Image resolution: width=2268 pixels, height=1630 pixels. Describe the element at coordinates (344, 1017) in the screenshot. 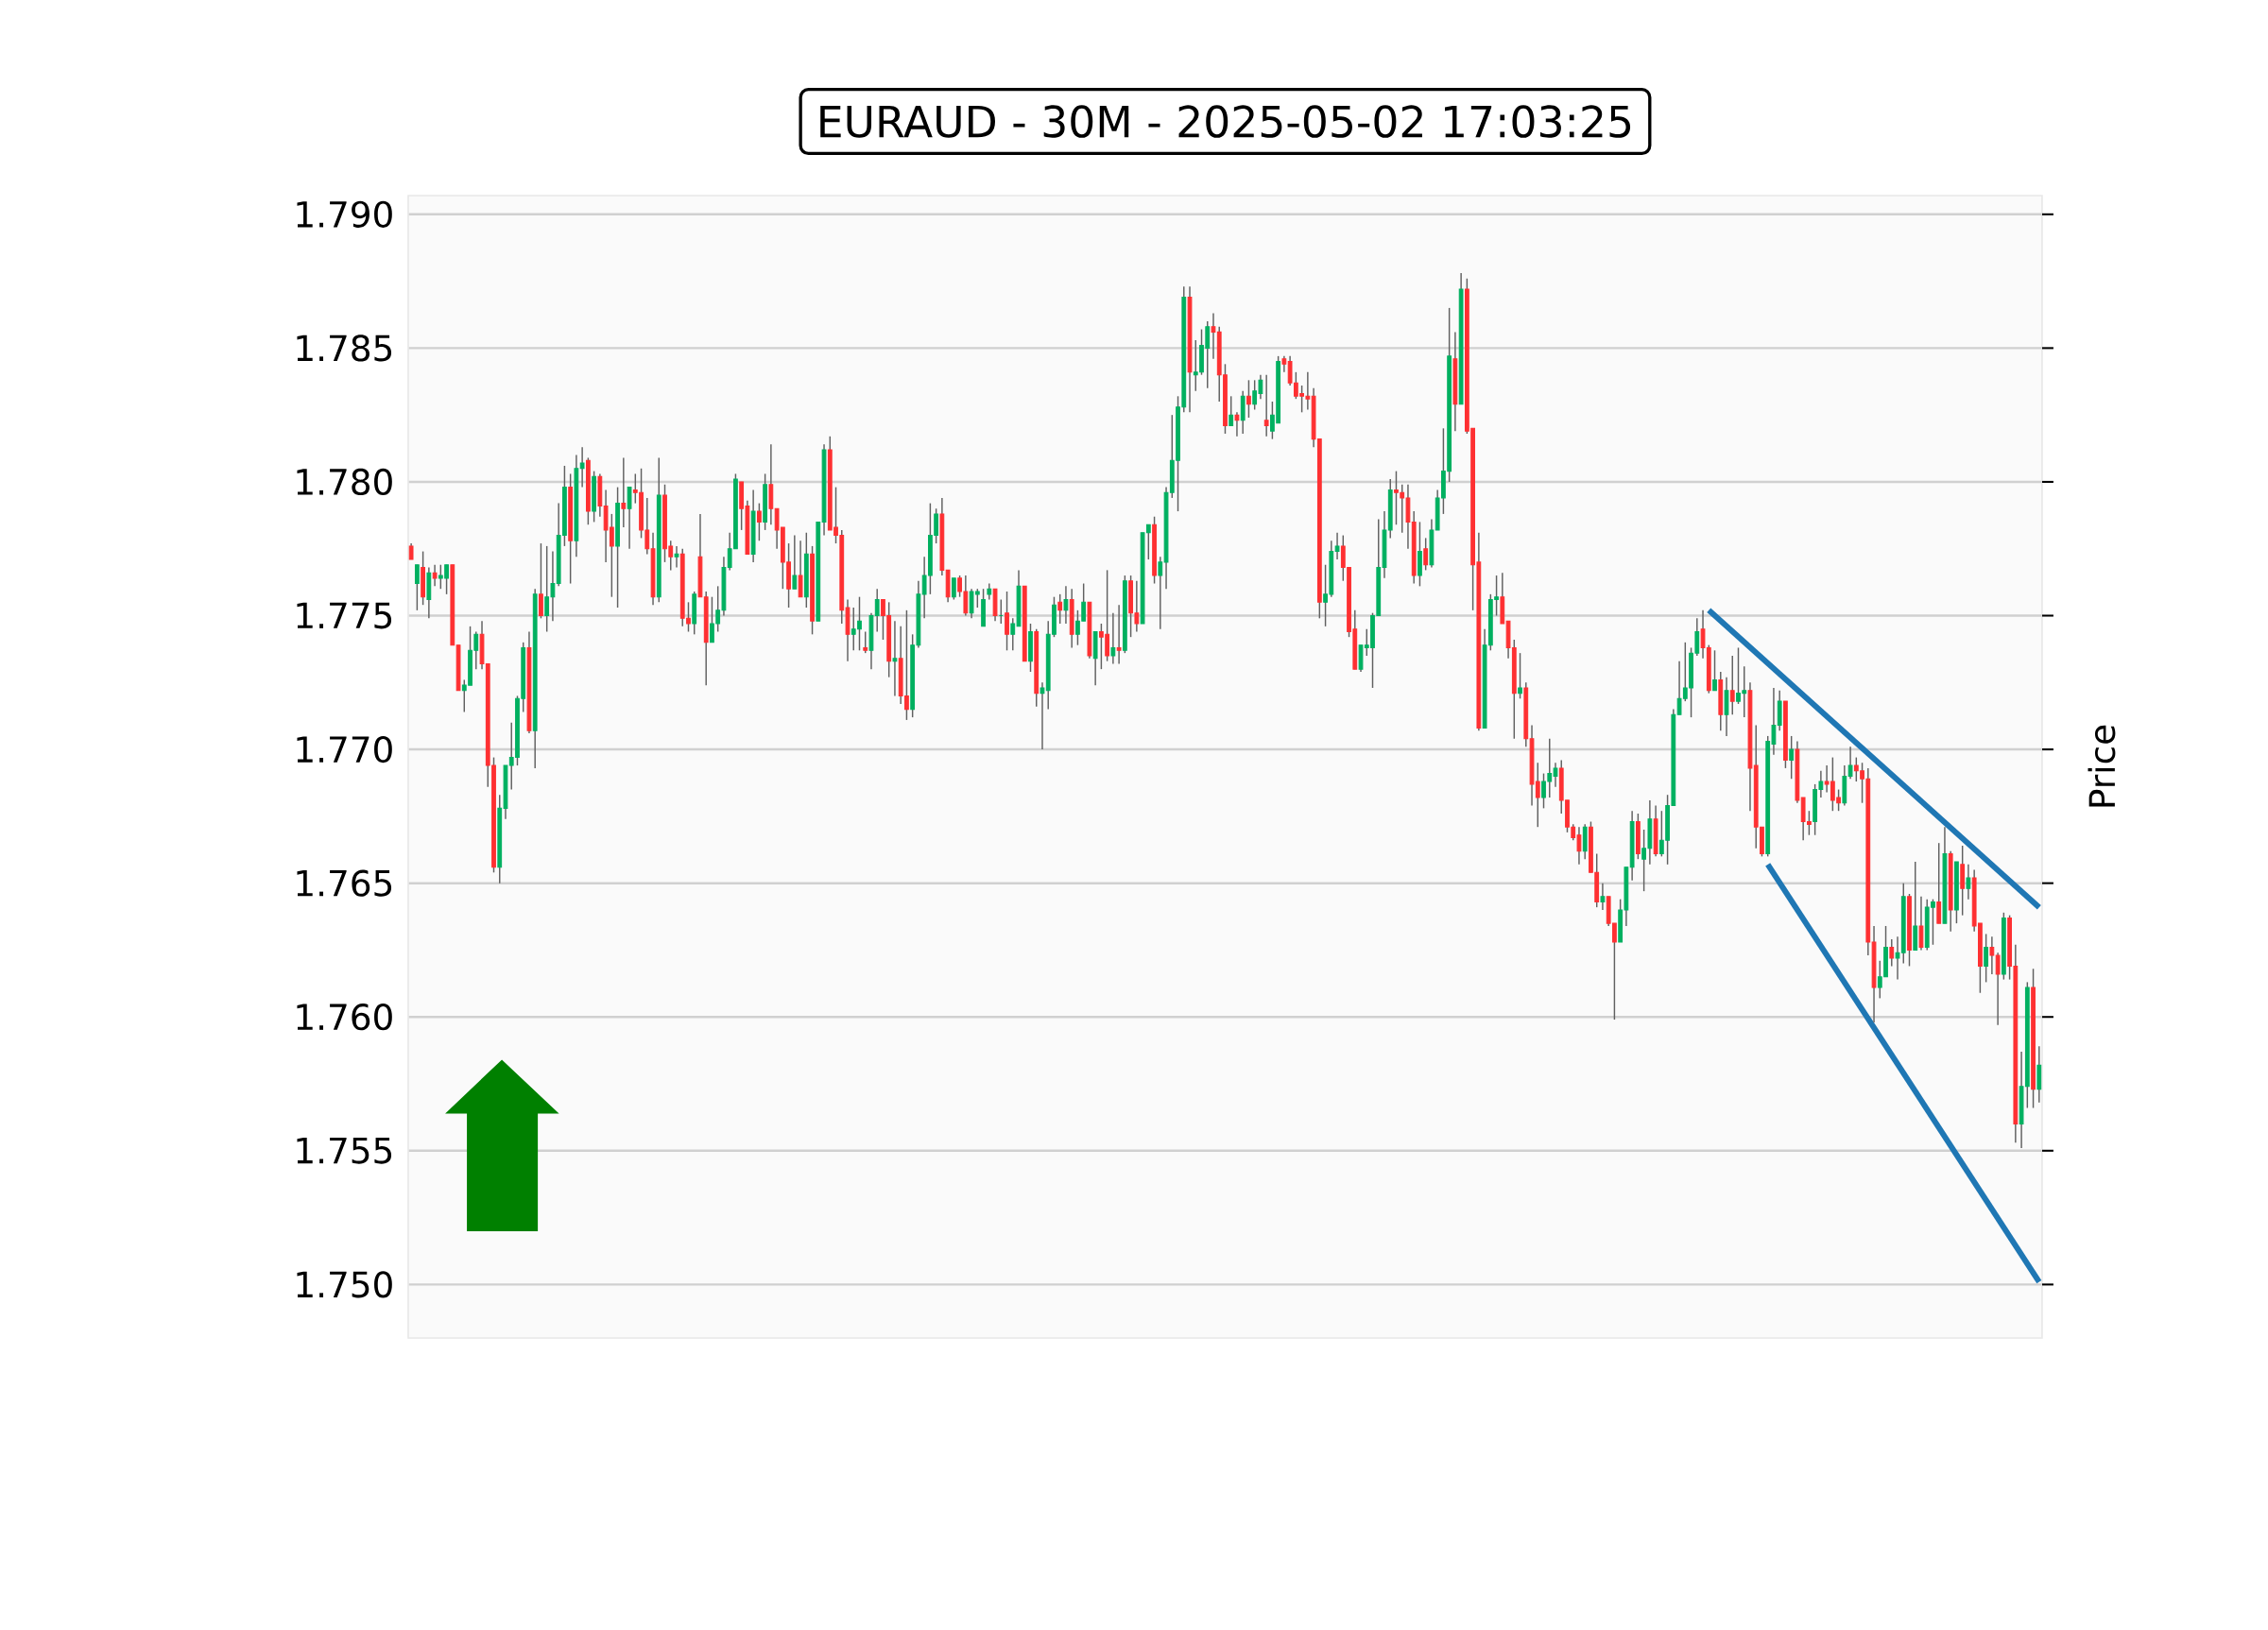

I see `y-tick-label: 1.760` at that location.